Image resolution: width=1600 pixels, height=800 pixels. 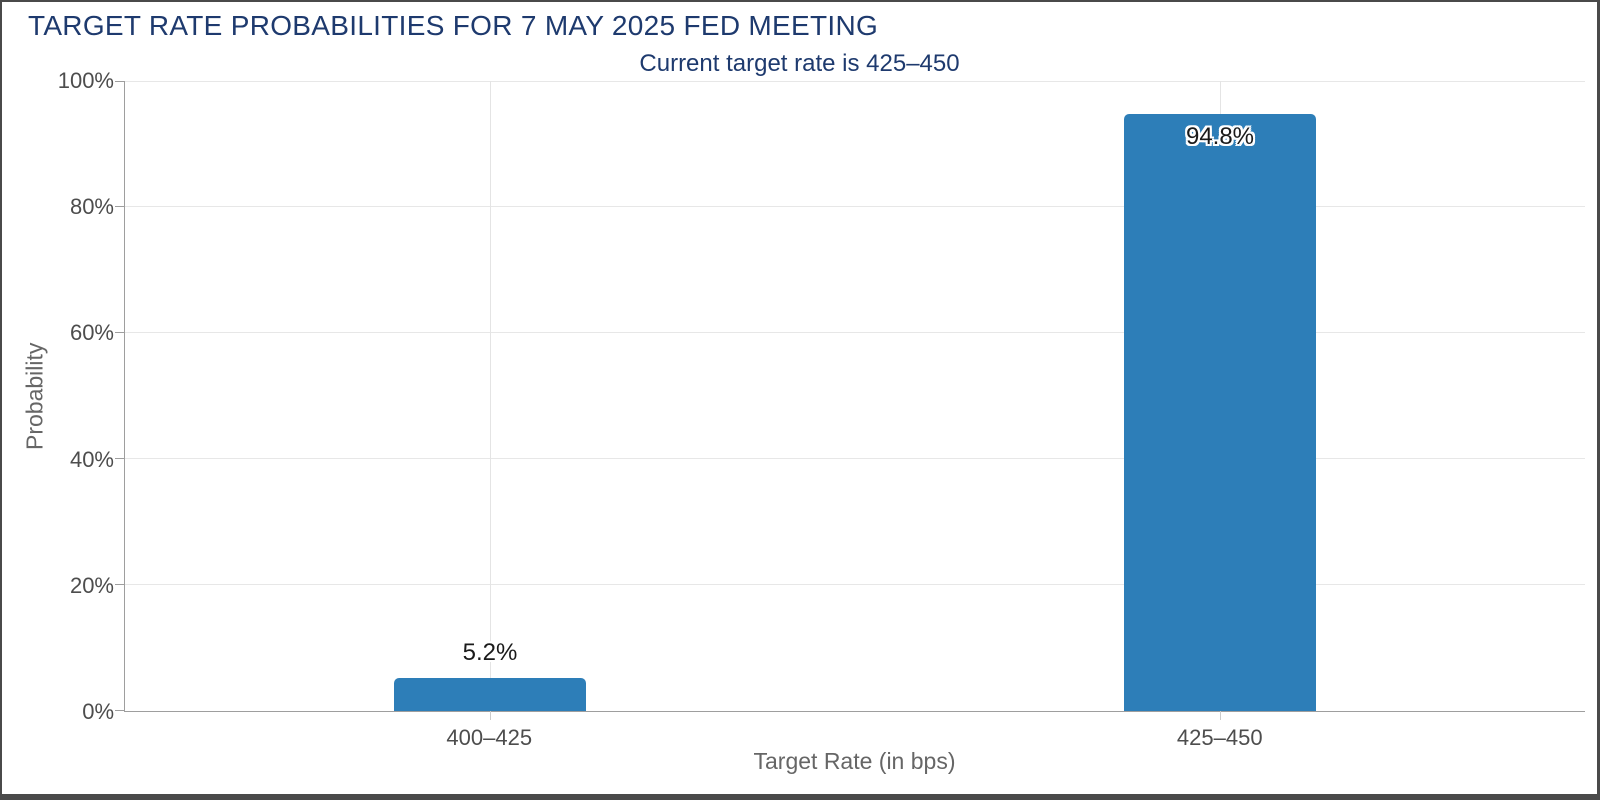 What do you see at coordinates (91, 585) in the screenshot?
I see `y-tick-label-20: 20%` at bounding box center [91, 585].